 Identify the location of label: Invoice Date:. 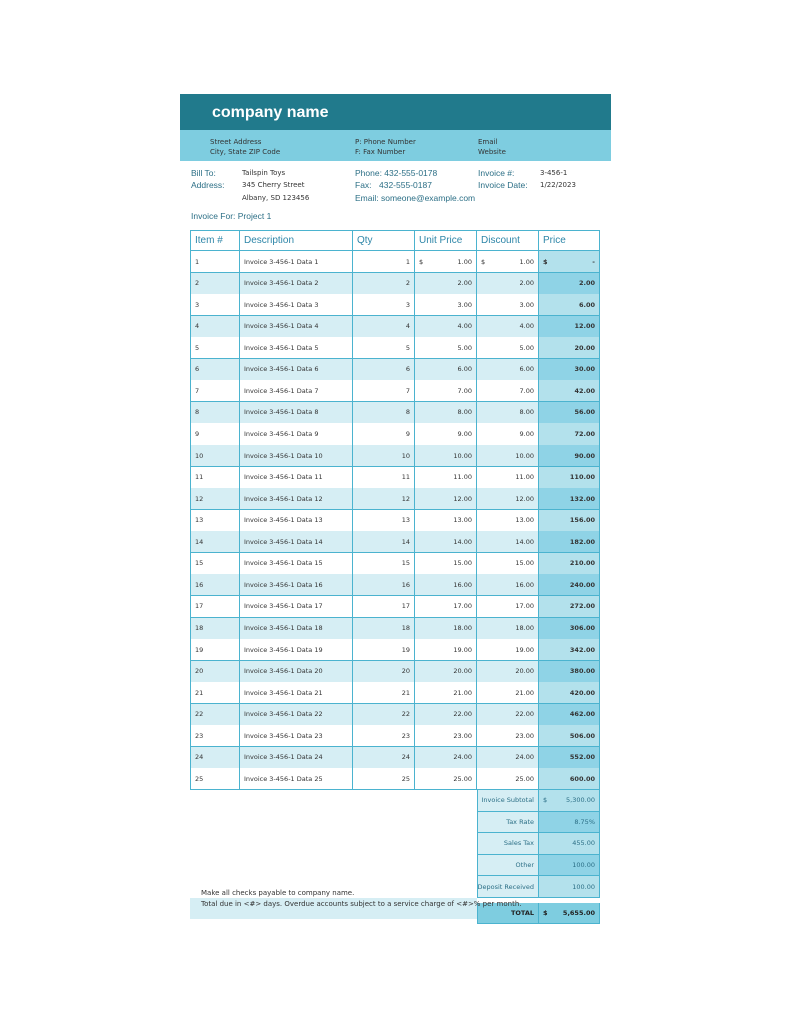
(503, 185).